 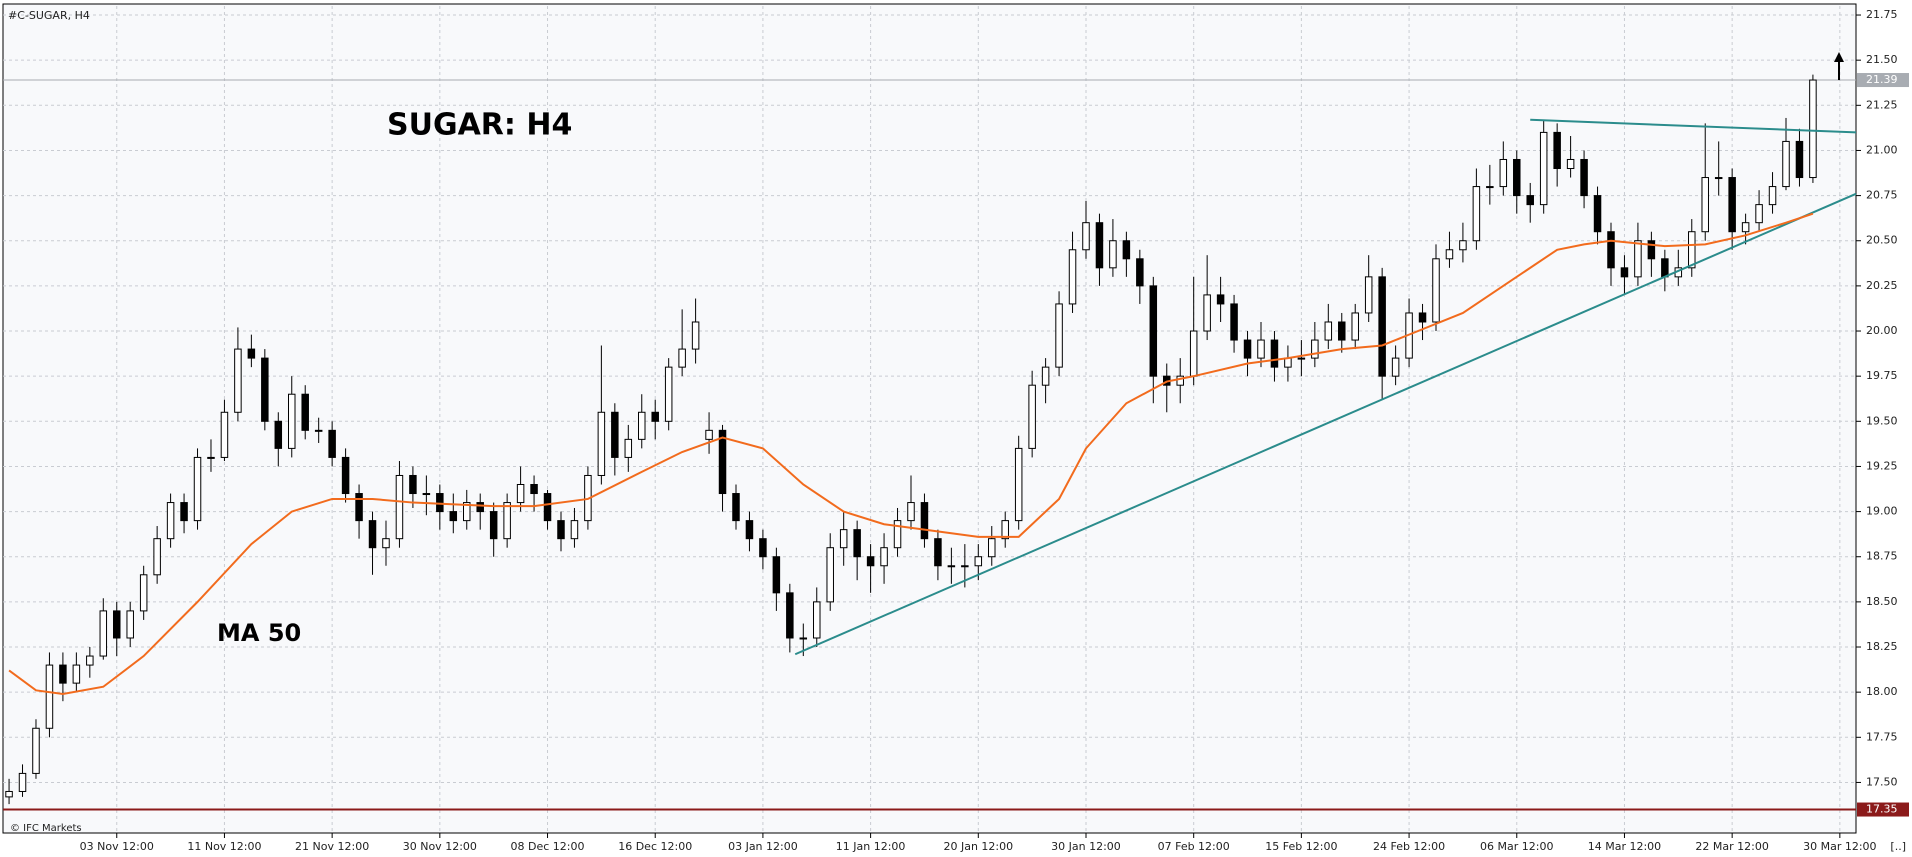 What do you see at coordinates (1731, 846) in the screenshot?
I see `x-tick-label: 22 Mar 12:00` at bounding box center [1731, 846].